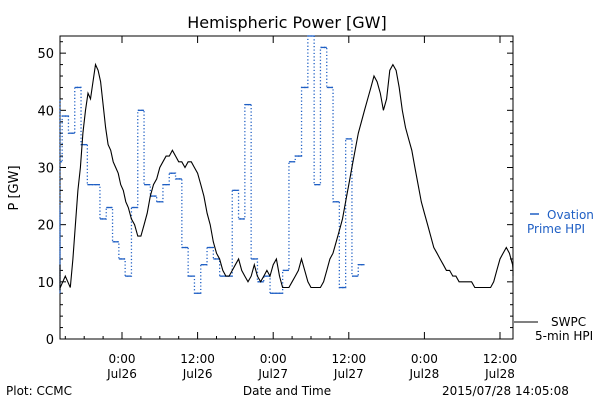  I want to click on footer-timestamp: 2015/07/28 14:05:08, so click(505, 391).